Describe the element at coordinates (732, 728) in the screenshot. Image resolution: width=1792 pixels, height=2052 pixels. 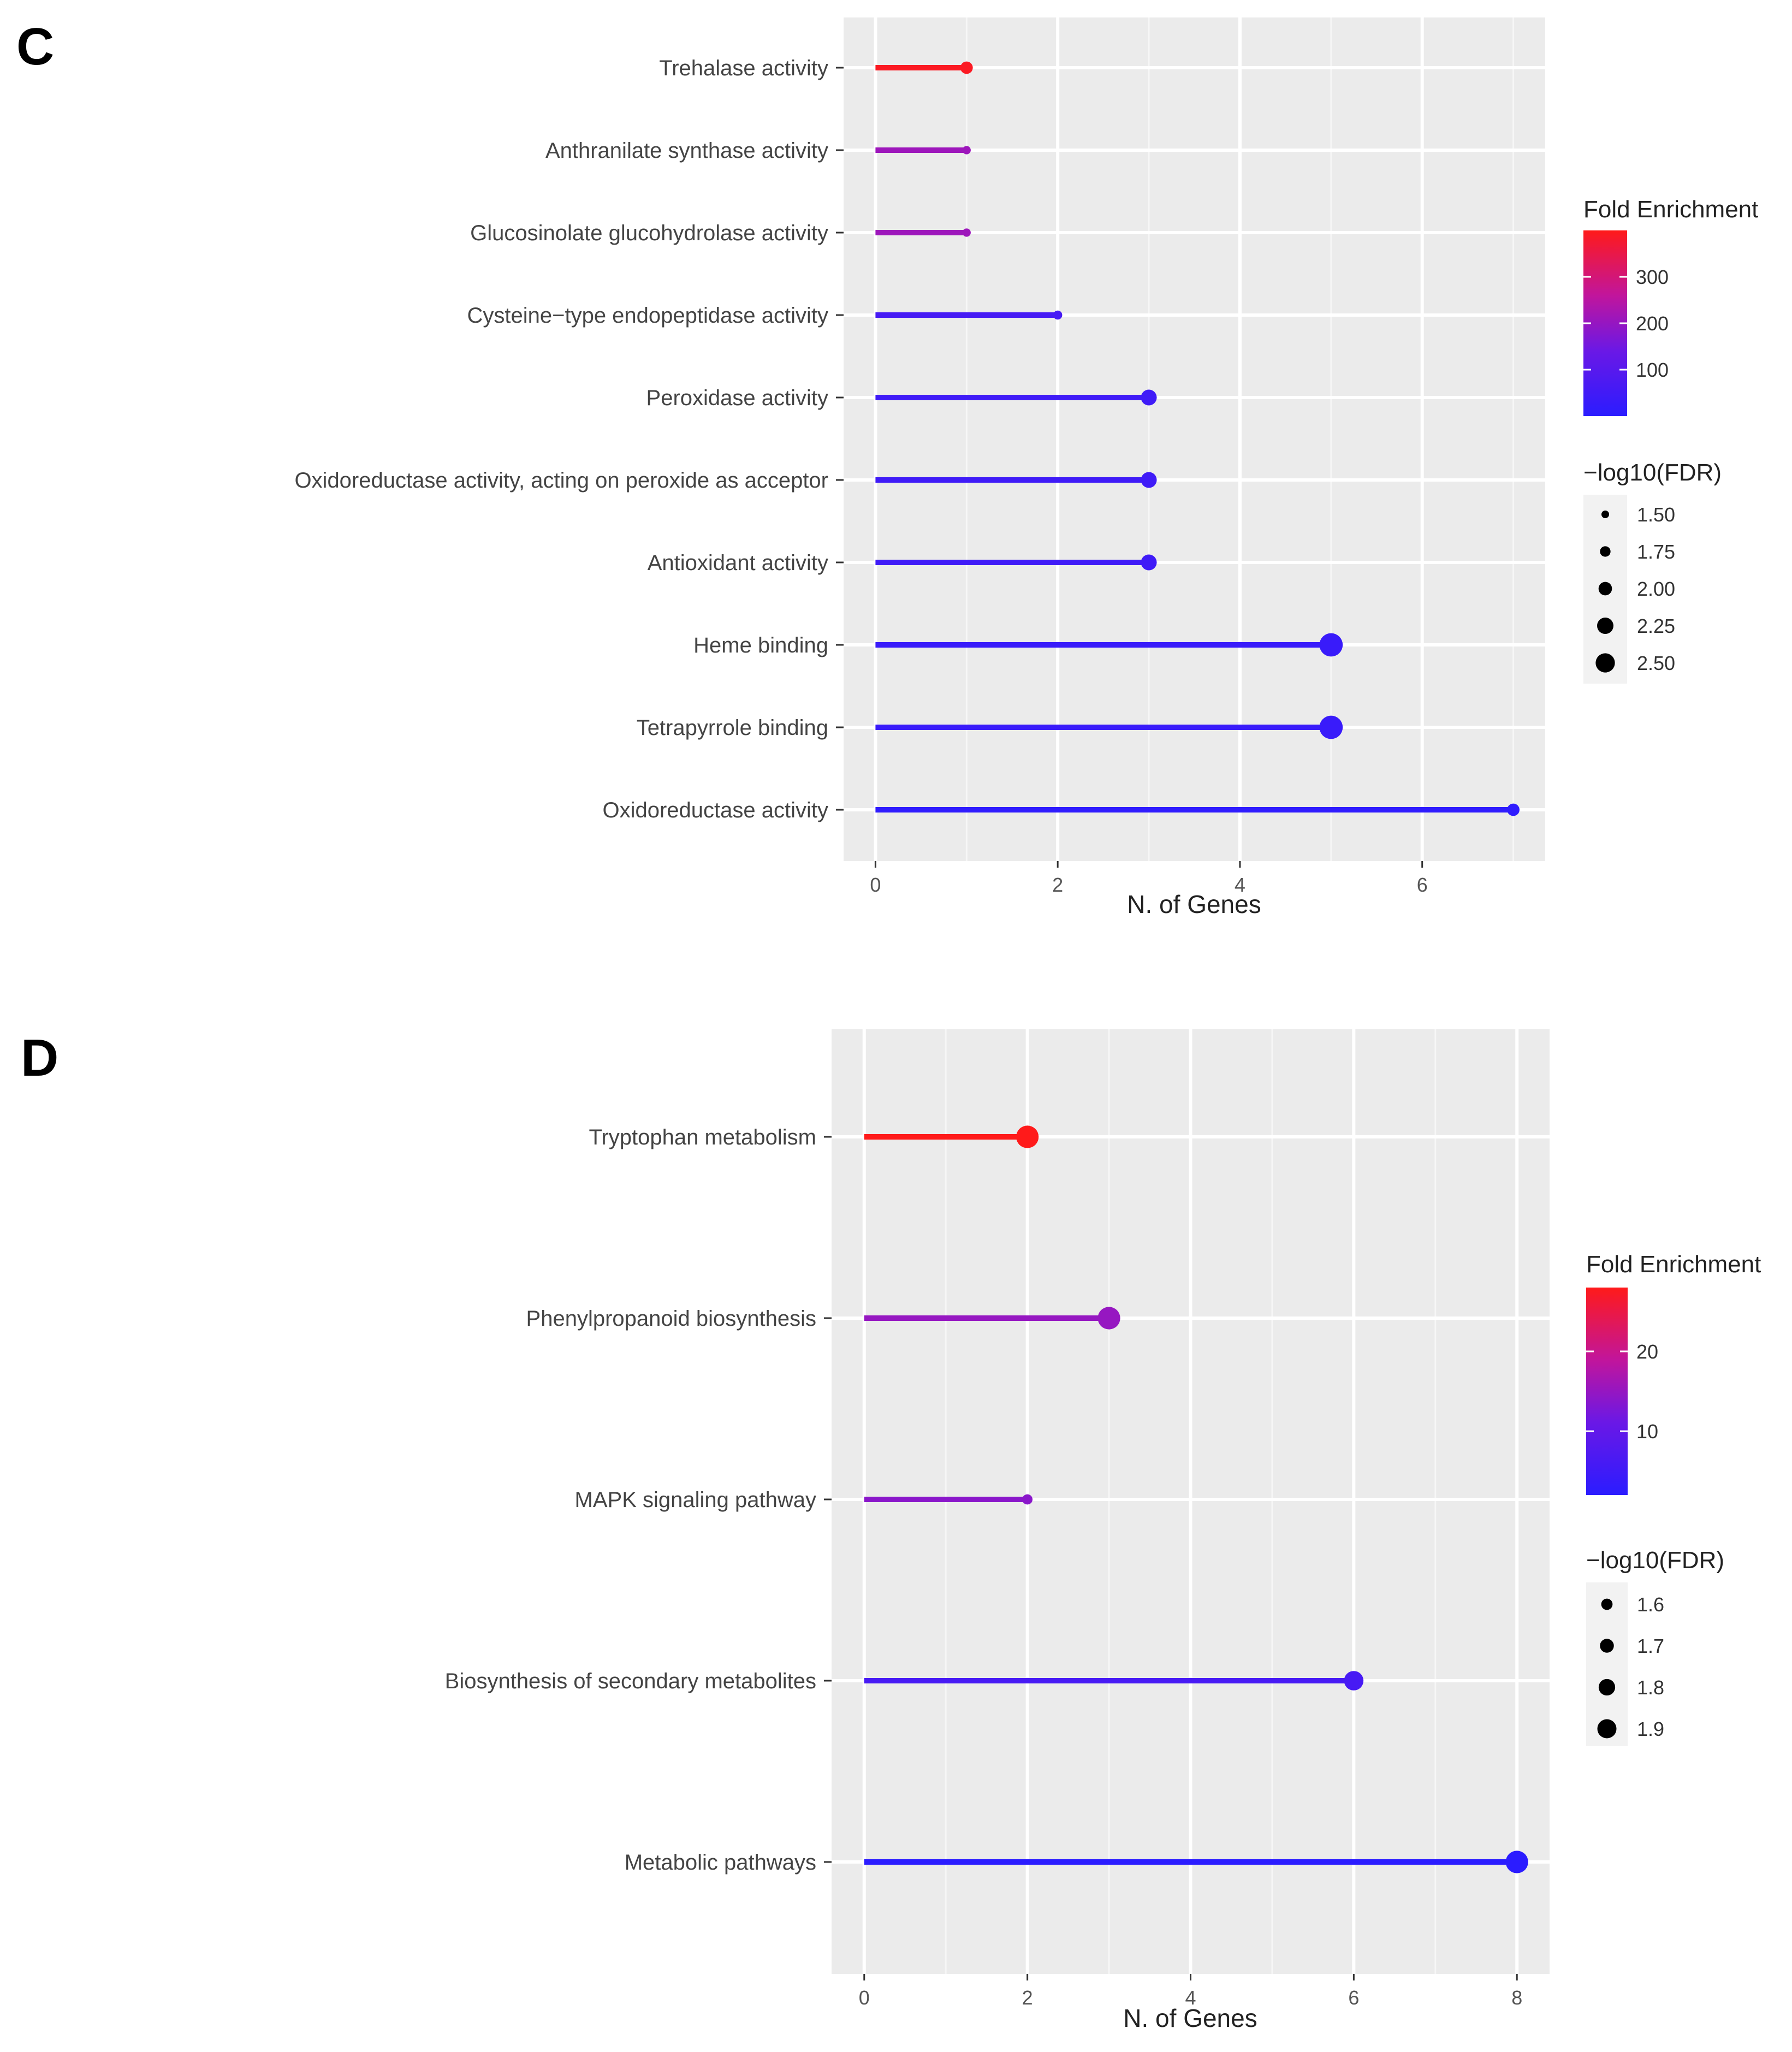
I see `c-category-label: Tetrapyrrole binding` at that location.